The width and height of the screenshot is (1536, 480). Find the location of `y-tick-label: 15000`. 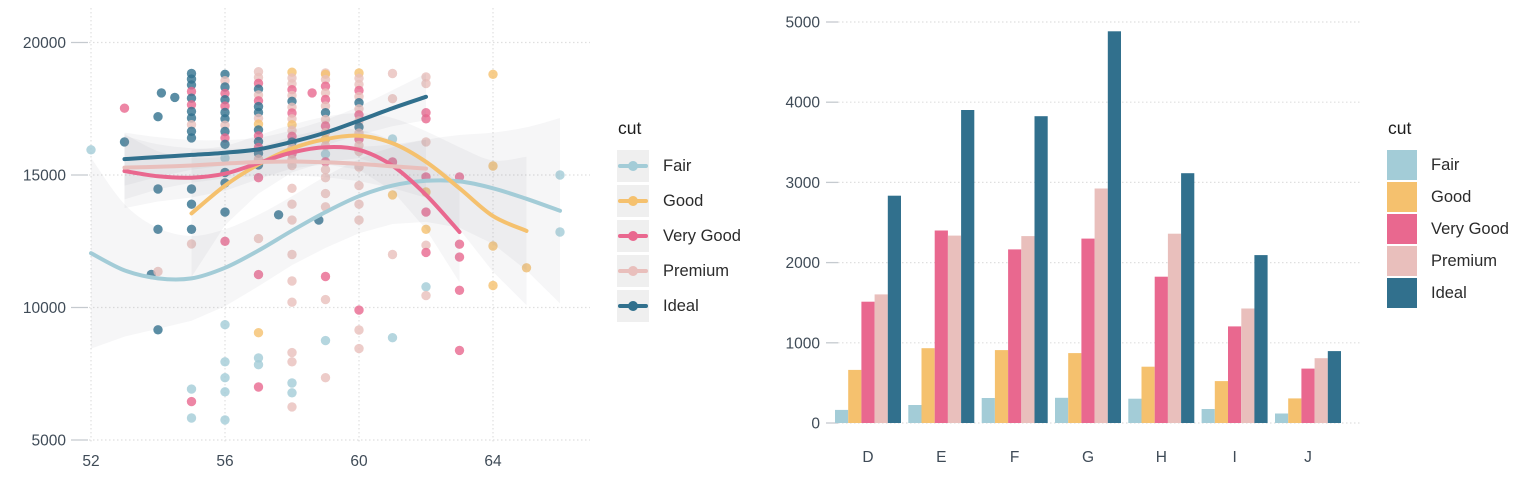

y-tick-label: 15000 is located at coordinates (44, 176).